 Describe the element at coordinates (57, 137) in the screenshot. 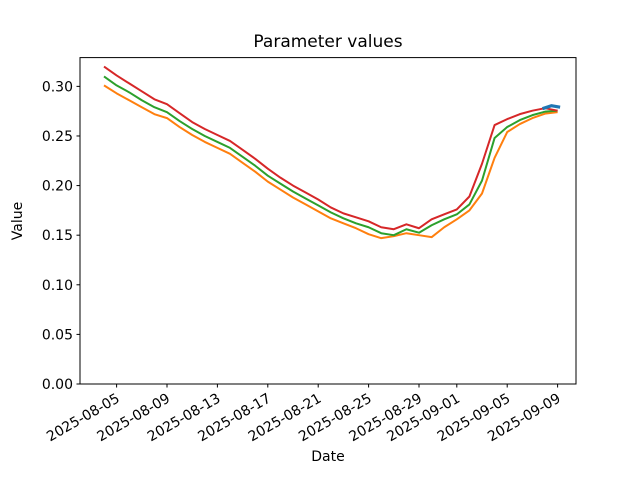

I see `y-tick-label: 0.25` at that location.